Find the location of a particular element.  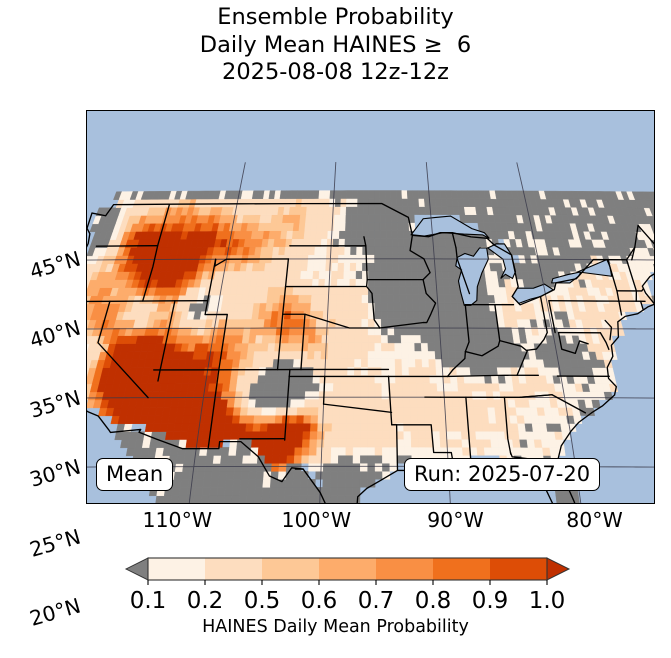

lat-tick-40degN: 40°N is located at coordinates (55, 334).